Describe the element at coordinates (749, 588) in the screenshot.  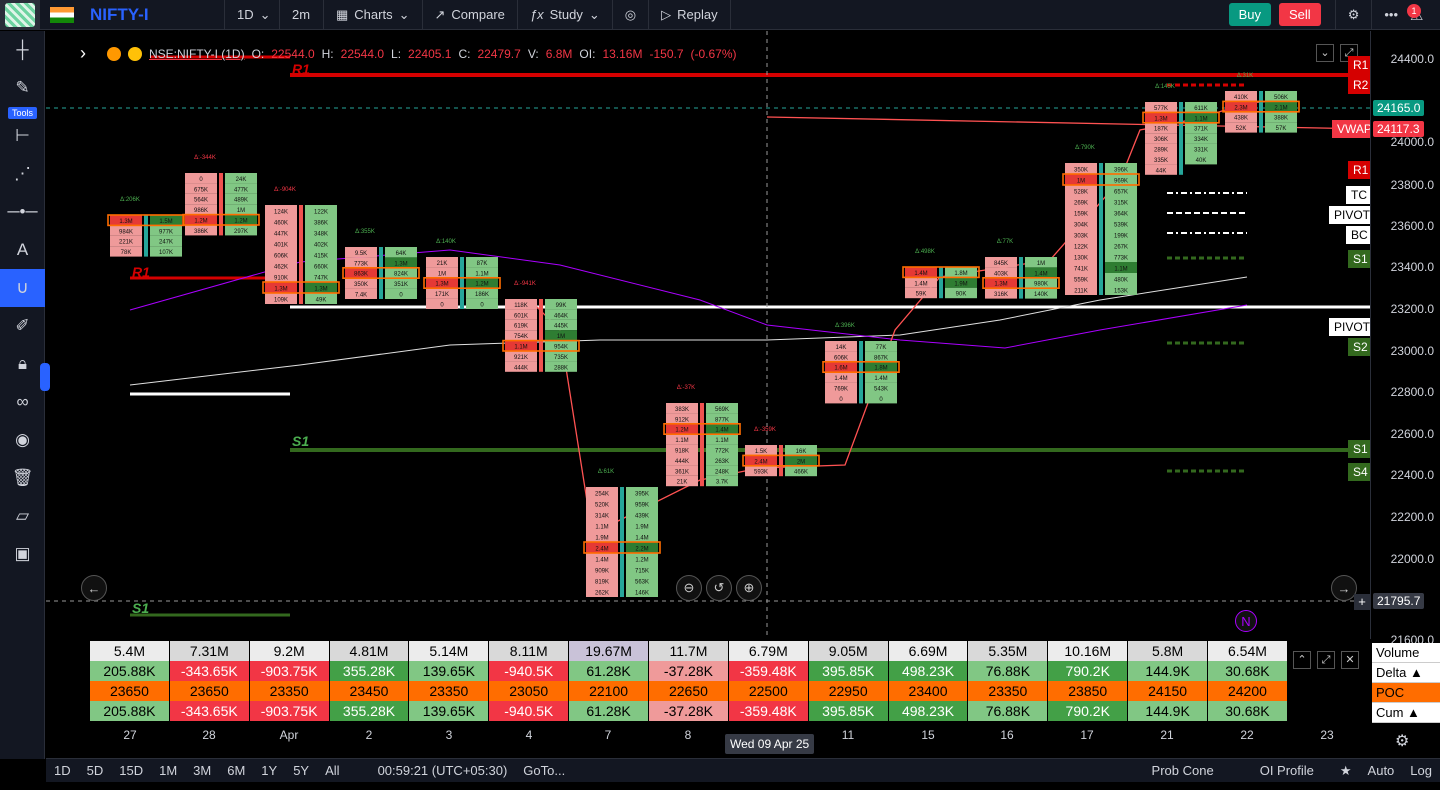
I see `zoom-in-button: ⊕` at that location.